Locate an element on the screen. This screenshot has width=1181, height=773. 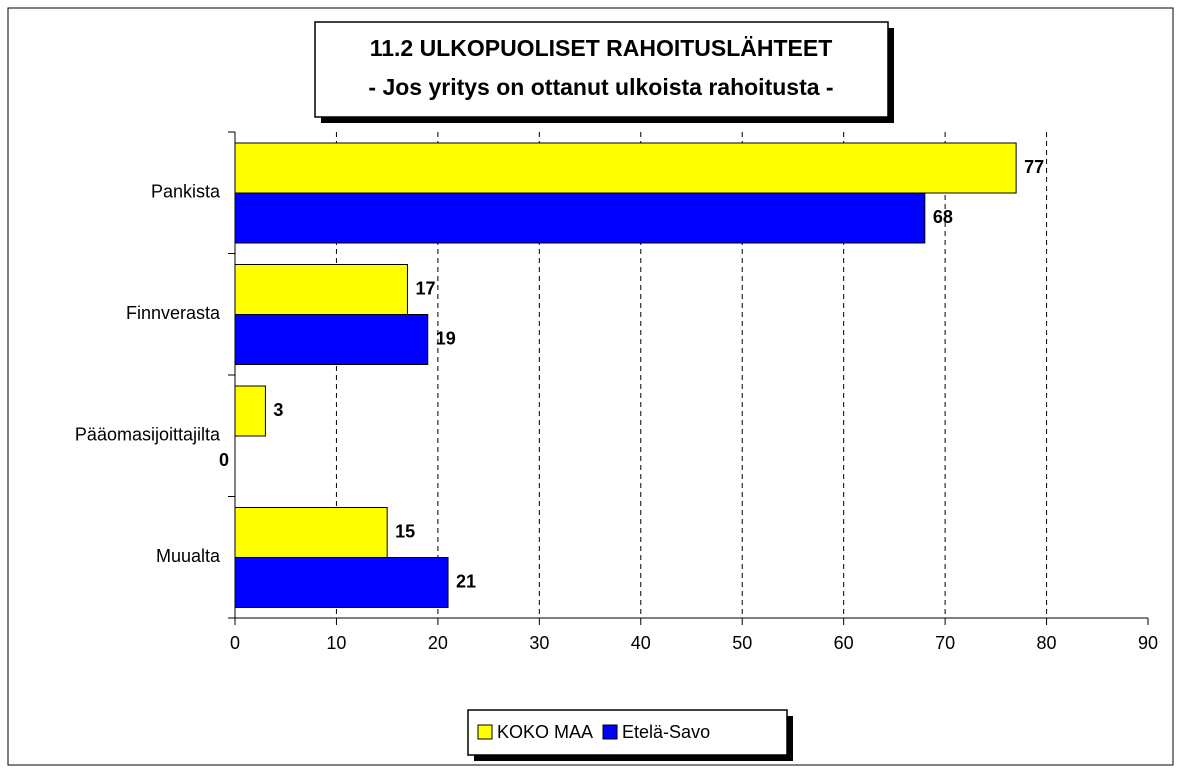
legend-box is located at coordinates (627, 732).